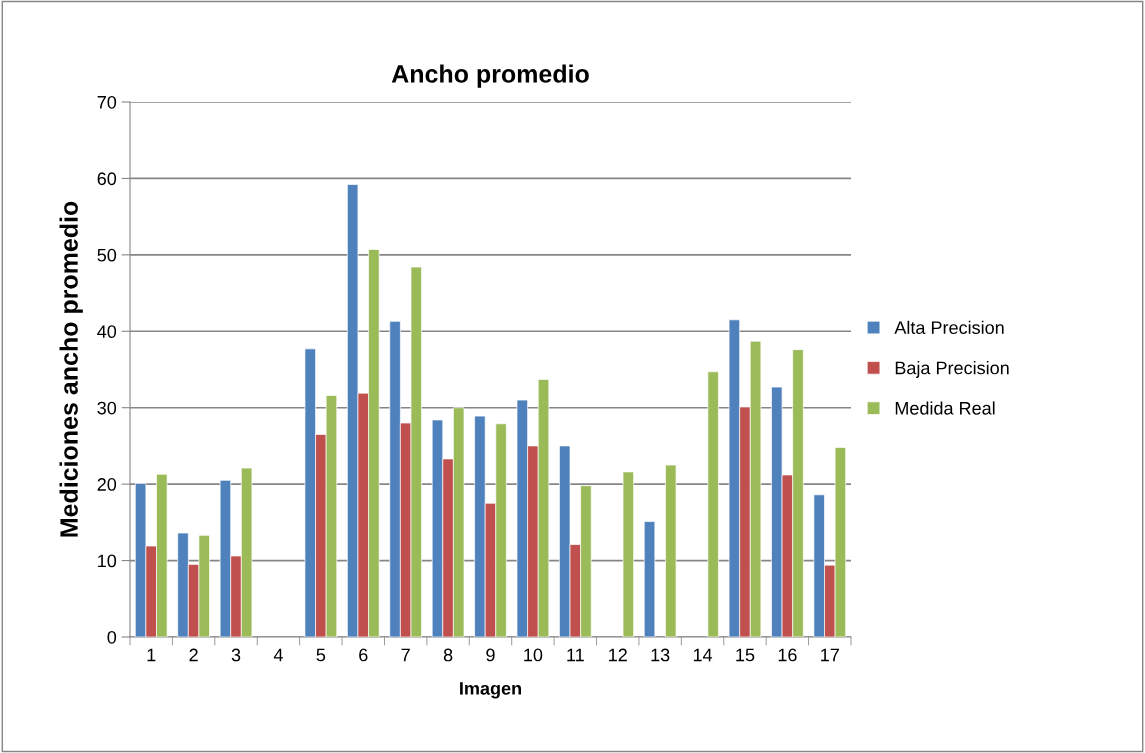 Image resolution: width=1145 pixels, height=753 pixels. Describe the element at coordinates (618, 655) in the screenshot. I see `x-tick-label: 12` at that location.